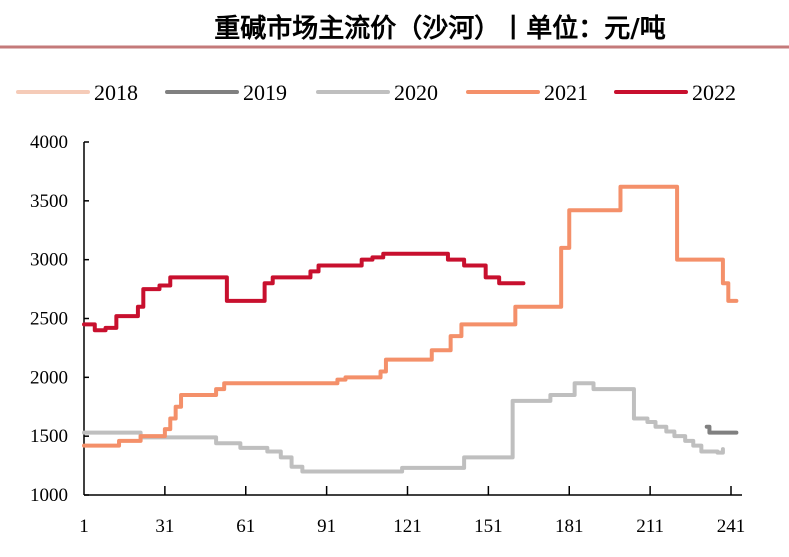  What do you see at coordinates (49, 201) in the screenshot?
I see `y-tick-label: 3500` at bounding box center [49, 201].